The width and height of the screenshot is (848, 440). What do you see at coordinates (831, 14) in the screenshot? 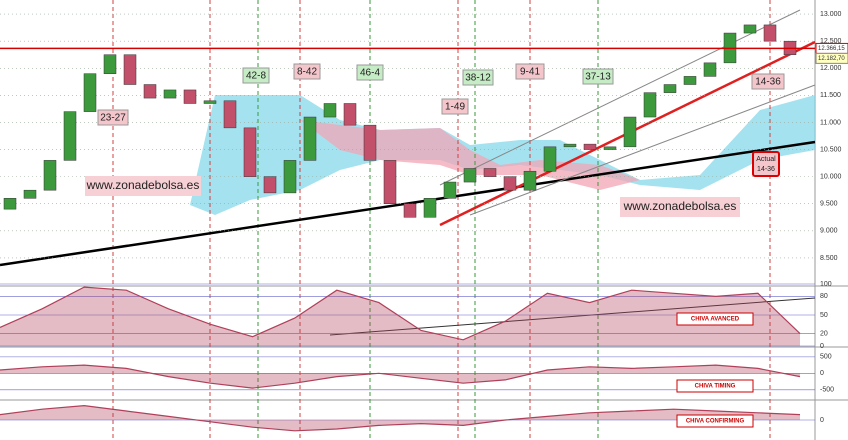
I see `y-tick-label: 13.000` at bounding box center [831, 14].